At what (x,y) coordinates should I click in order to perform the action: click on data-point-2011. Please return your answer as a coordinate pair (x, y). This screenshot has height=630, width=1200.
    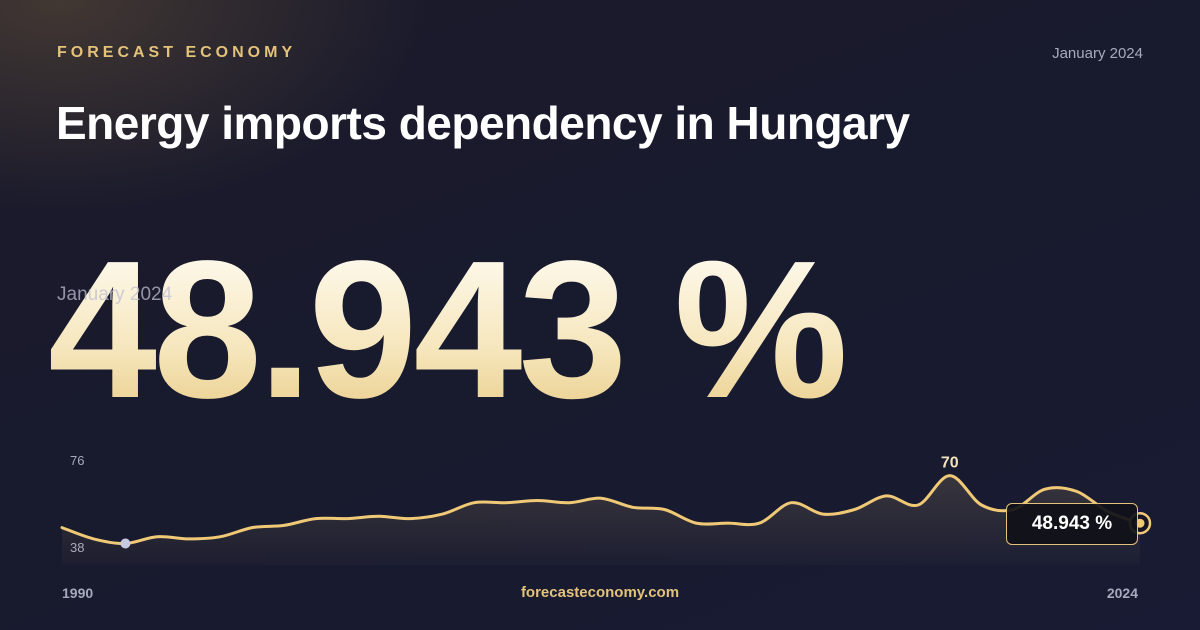
    Looking at the image, I should click on (728, 523).